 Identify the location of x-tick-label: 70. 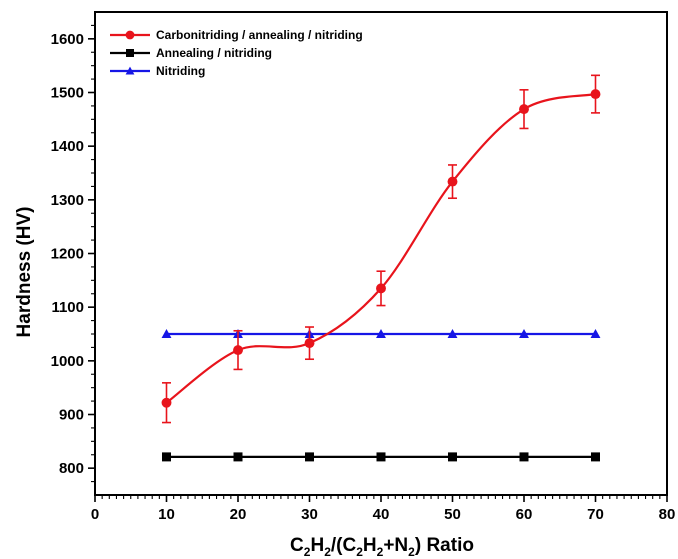
(595, 514).